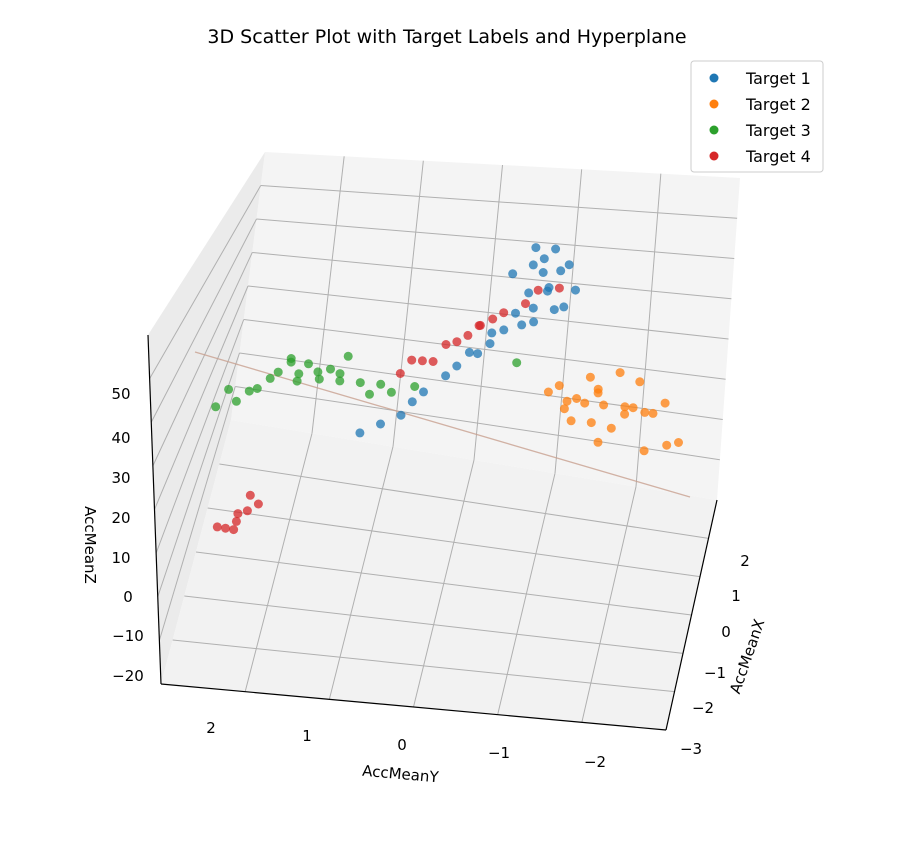 This screenshot has height=856, width=902. What do you see at coordinates (703, 708) in the screenshot?
I see `x-tick-label: −2` at bounding box center [703, 708].